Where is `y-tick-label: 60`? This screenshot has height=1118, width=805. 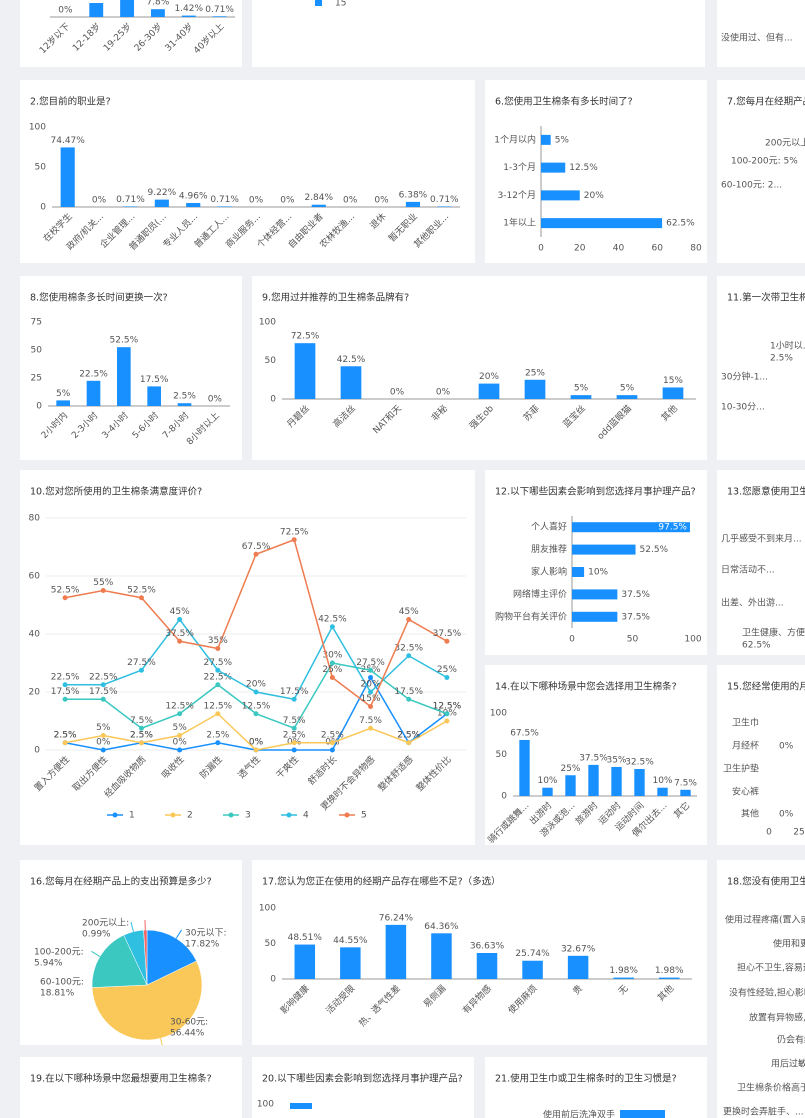 y-tick-label: 60 is located at coordinates (35, 577).